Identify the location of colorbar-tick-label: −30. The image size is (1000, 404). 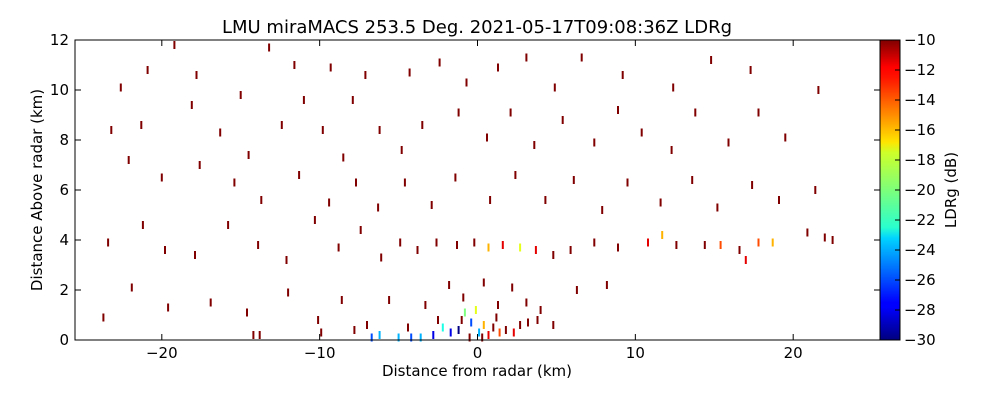
(920, 340).